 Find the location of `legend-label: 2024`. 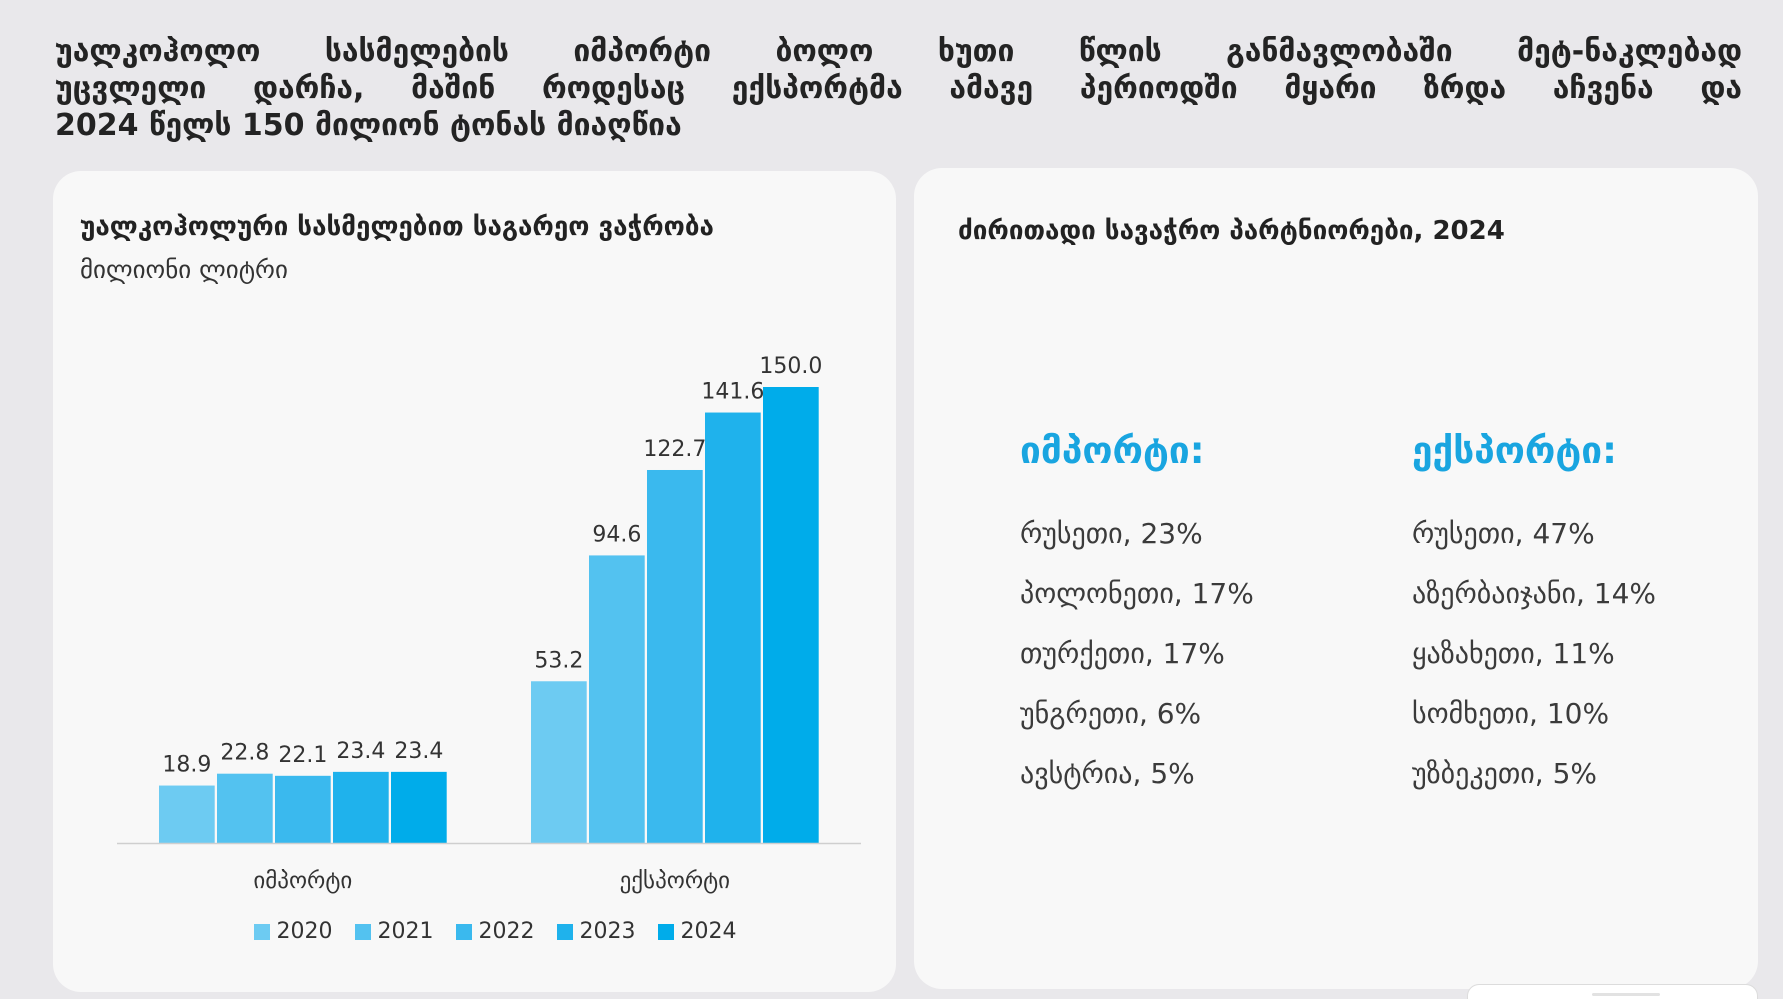

legend-label: 2024 is located at coordinates (708, 931).